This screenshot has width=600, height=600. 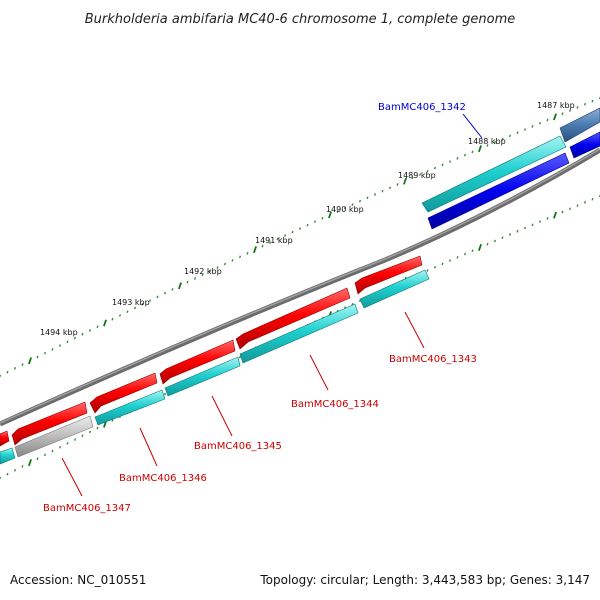 What do you see at coordinates (87, 508) in the screenshot?
I see `gene-label-1347: BamMC406_1347` at bounding box center [87, 508].